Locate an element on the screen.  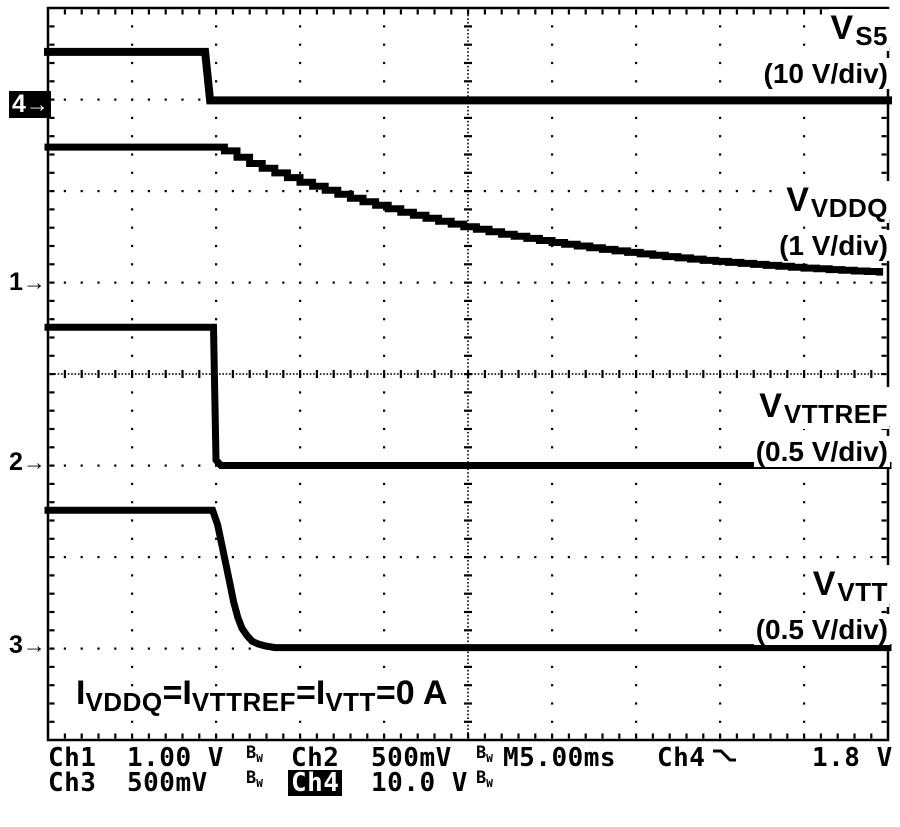
ch1-zero-marker: 1→ is located at coordinates (29, 282).